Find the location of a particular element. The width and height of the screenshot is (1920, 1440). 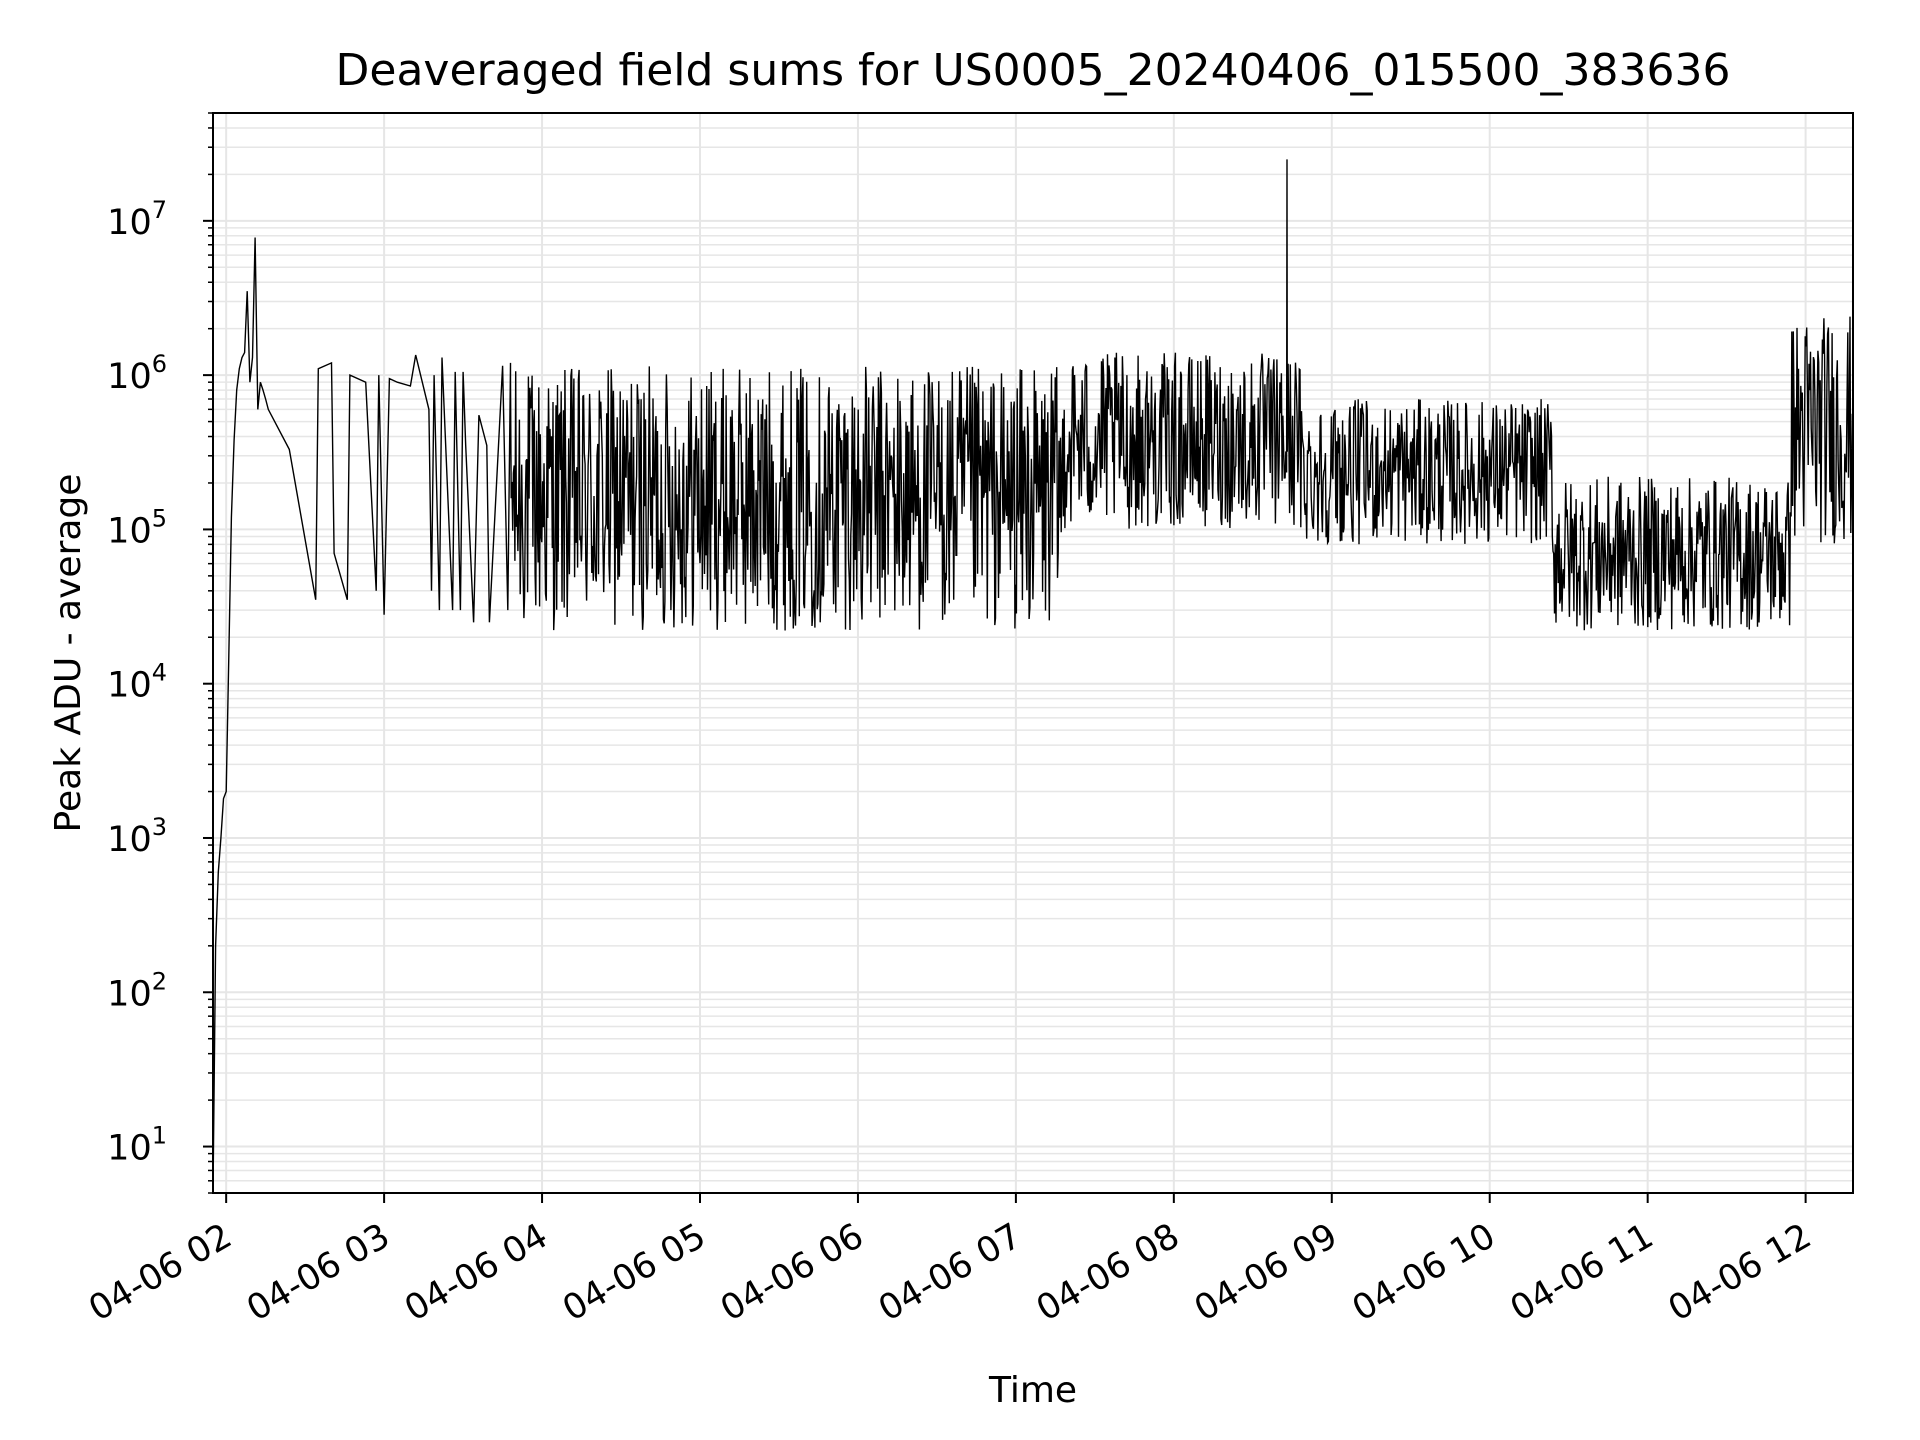

y-axis: 10¹ 10² 10³ 10⁴ 10⁵ 10⁶ 10⁷ is located at coordinates (160, 653).